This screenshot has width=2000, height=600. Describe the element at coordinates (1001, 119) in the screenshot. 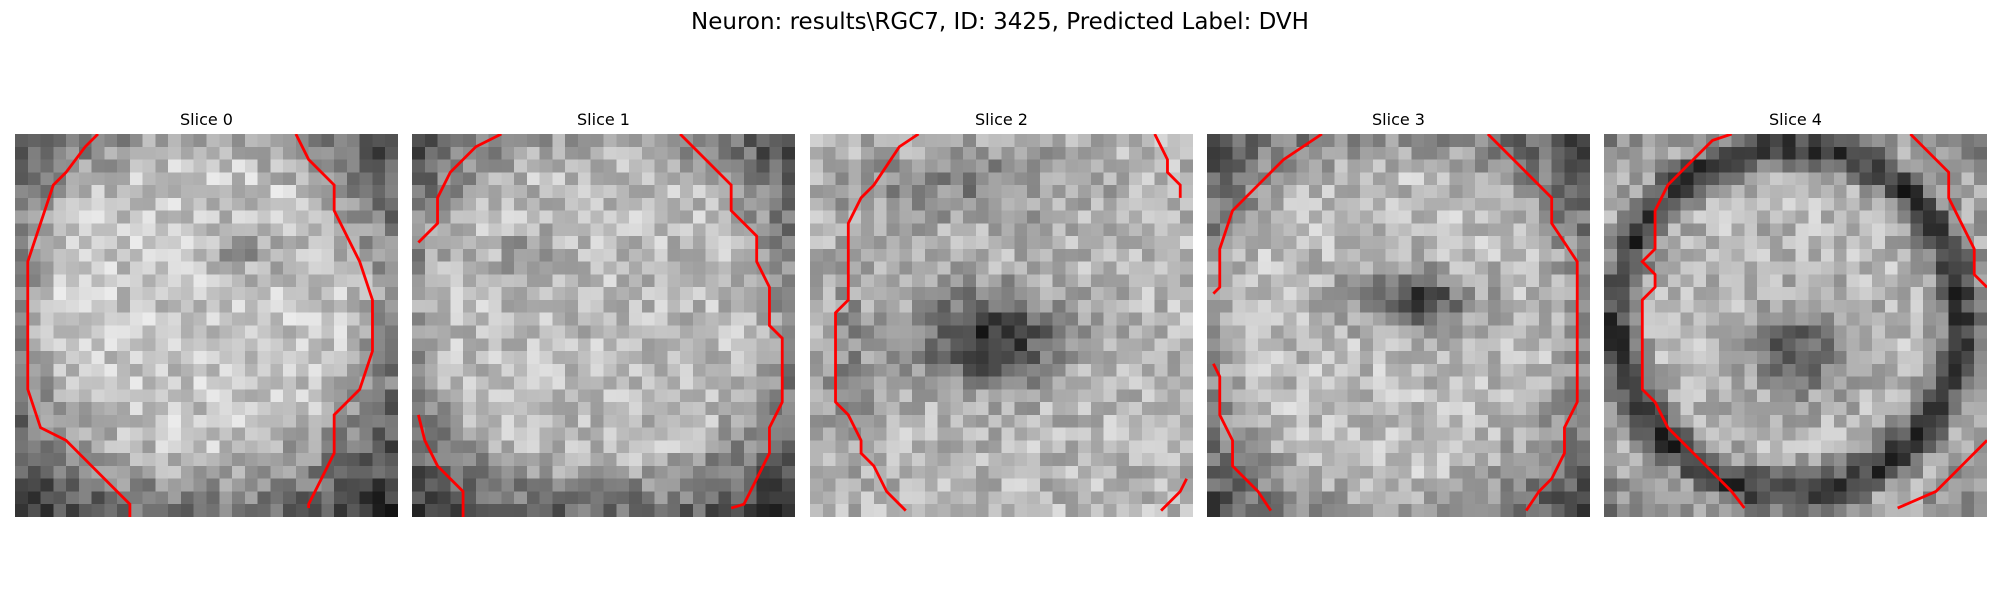

I see `slice-title: Slice 2` at that location.